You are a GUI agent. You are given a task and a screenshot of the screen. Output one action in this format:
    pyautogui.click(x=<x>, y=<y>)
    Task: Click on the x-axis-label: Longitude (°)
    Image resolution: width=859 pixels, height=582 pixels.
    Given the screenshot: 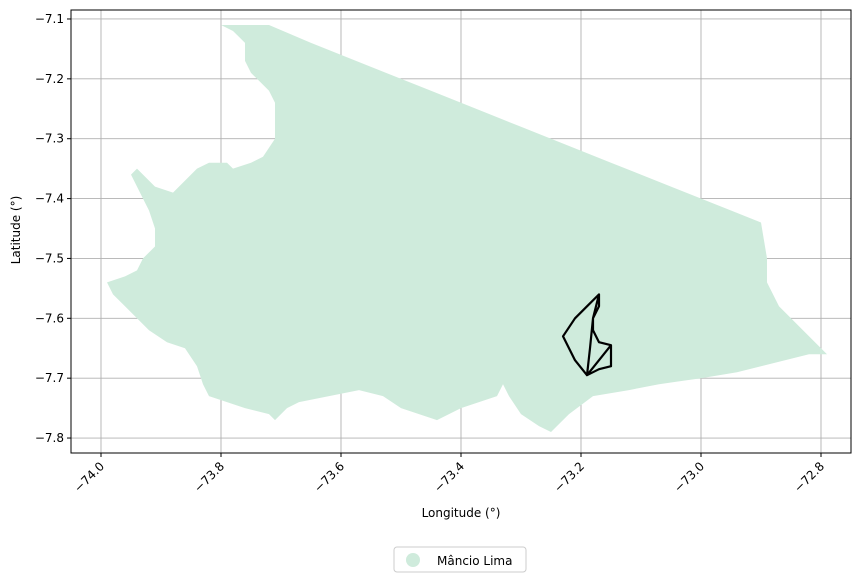 What is the action you would take?
    pyautogui.click(x=461, y=513)
    